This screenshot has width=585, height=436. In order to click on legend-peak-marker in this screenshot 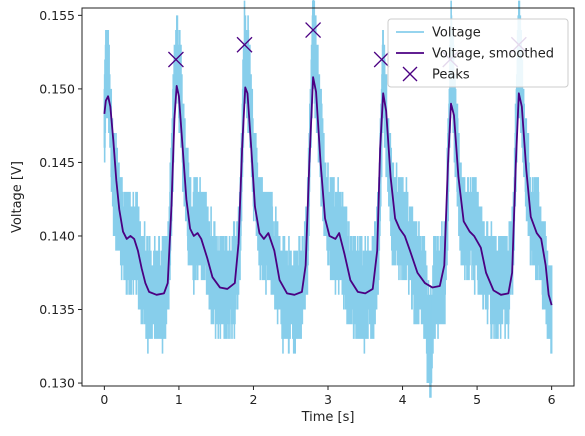, I will do `click(410, 74)`.